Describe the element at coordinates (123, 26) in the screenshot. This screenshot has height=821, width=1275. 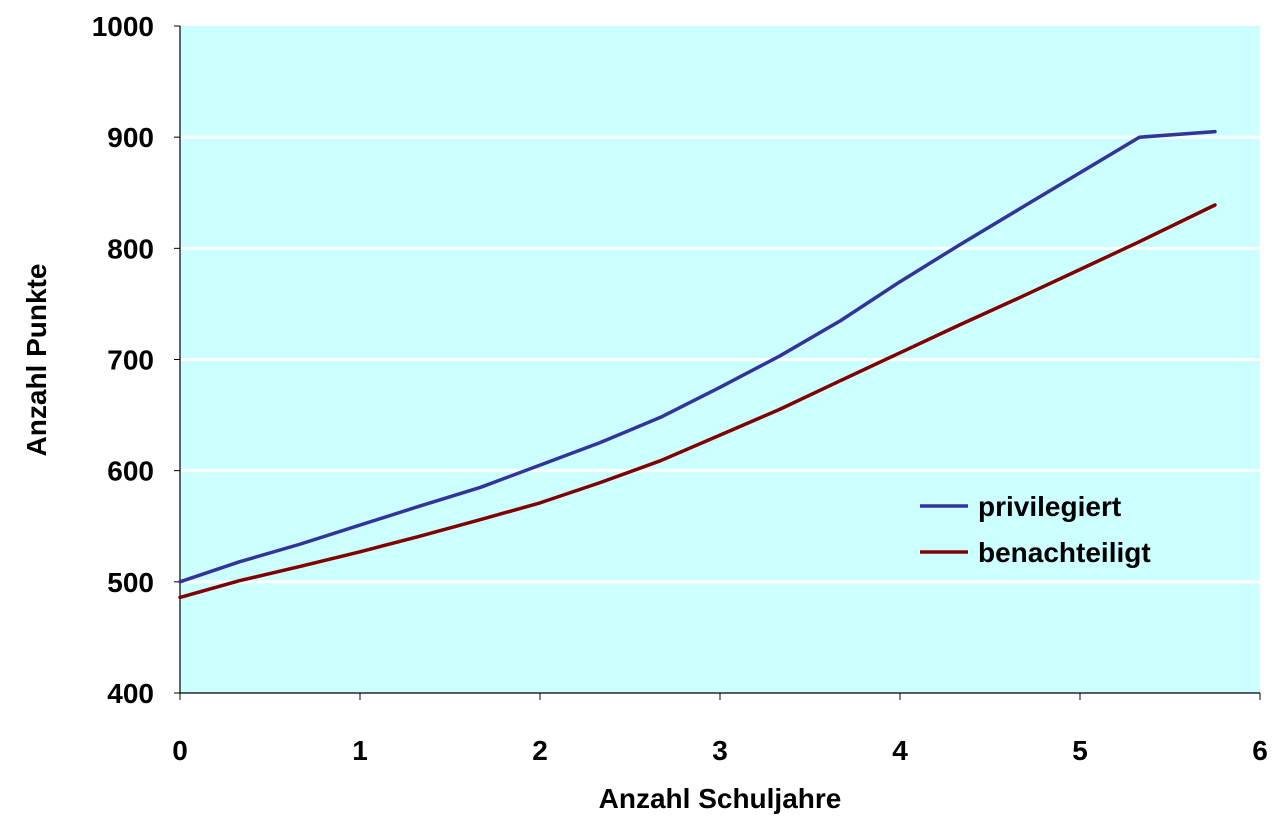
I see `y-tick-label: 1000` at that location.